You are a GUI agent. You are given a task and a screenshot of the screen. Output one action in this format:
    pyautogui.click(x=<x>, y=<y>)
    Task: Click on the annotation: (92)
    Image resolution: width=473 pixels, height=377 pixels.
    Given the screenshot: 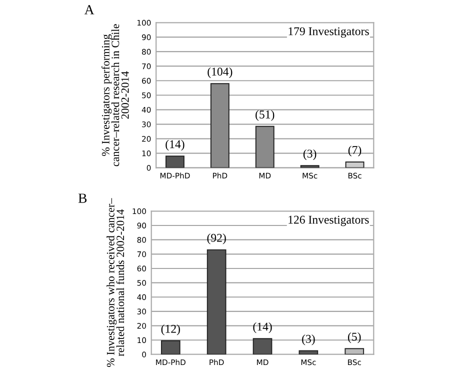 What is the action you would take?
    pyautogui.click(x=216, y=239)
    